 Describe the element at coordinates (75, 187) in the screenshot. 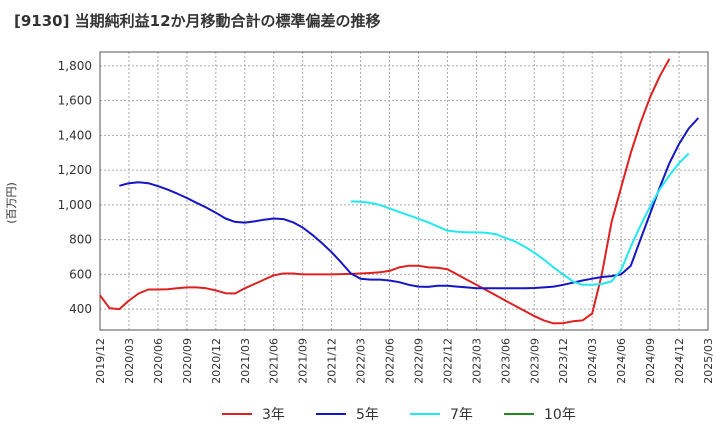

I see `y-ticks: 400 600 800 1,000 1,200 1,400 1,600 1,800` at that location.